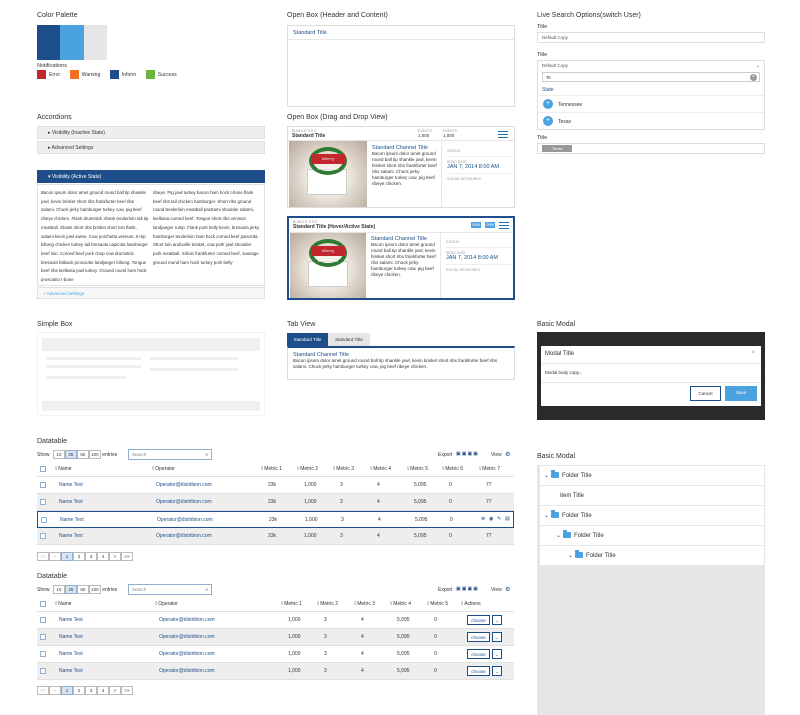 The width and height of the screenshot is (800, 715). Describe the element at coordinates (445, 455) in the screenshot. I see `export-label: Export` at that location.